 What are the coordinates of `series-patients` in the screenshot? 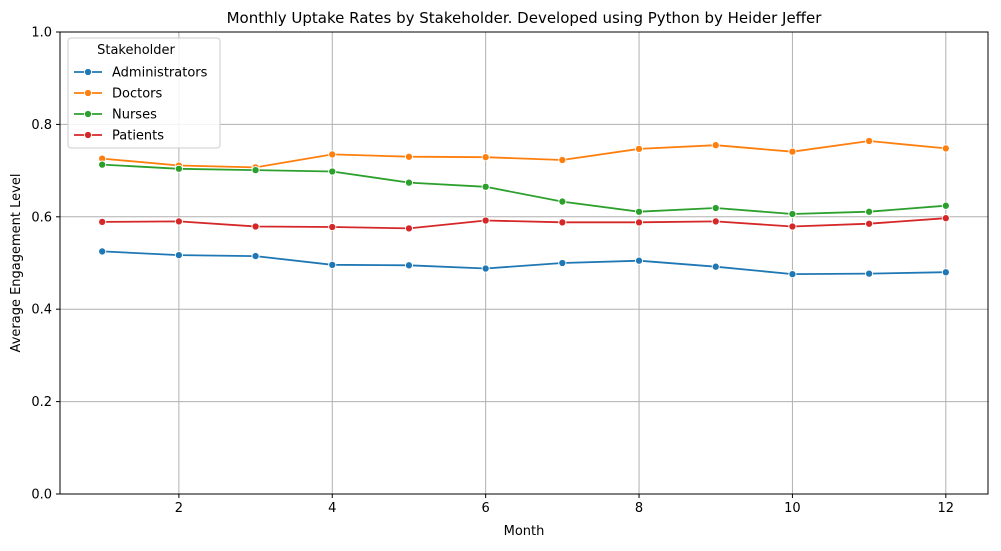 It's located at (524, 223).